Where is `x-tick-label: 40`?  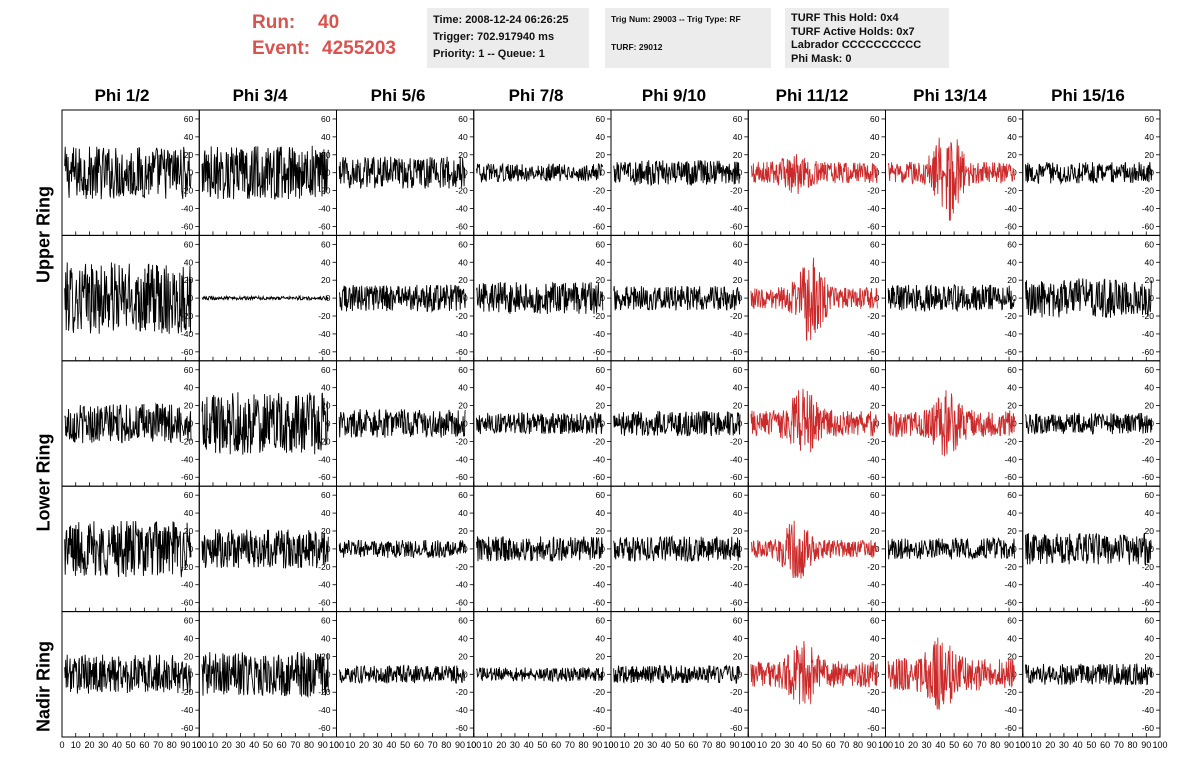 x-tick-label: 40 is located at coordinates (117, 745).